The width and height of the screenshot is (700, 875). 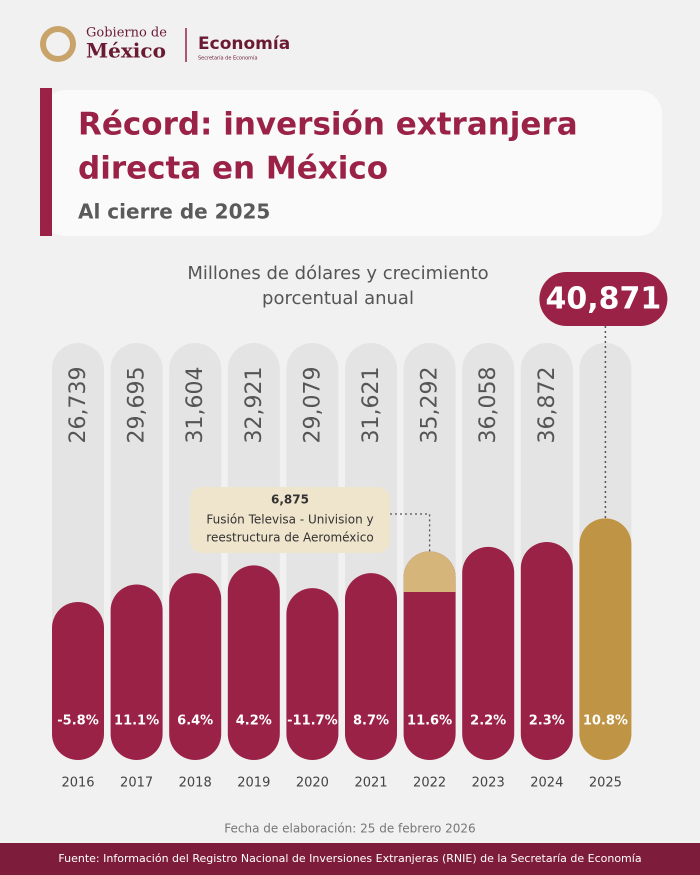 I want to click on annotation-text: Fusión Televisa - Univision y, so click(x=289, y=520).